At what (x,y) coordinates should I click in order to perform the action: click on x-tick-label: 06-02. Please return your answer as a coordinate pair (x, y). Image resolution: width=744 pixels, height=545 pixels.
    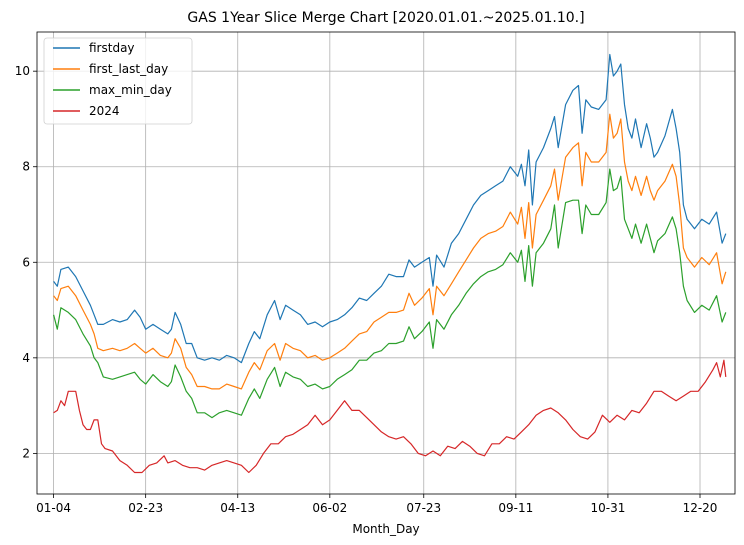
    Looking at the image, I should click on (329, 508).